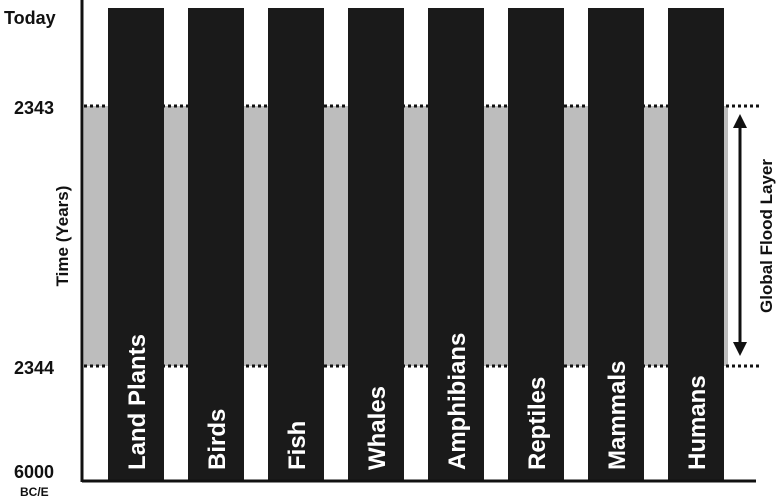 This screenshot has height=502, width=776. I want to click on column-mammals, so click(616, 245).